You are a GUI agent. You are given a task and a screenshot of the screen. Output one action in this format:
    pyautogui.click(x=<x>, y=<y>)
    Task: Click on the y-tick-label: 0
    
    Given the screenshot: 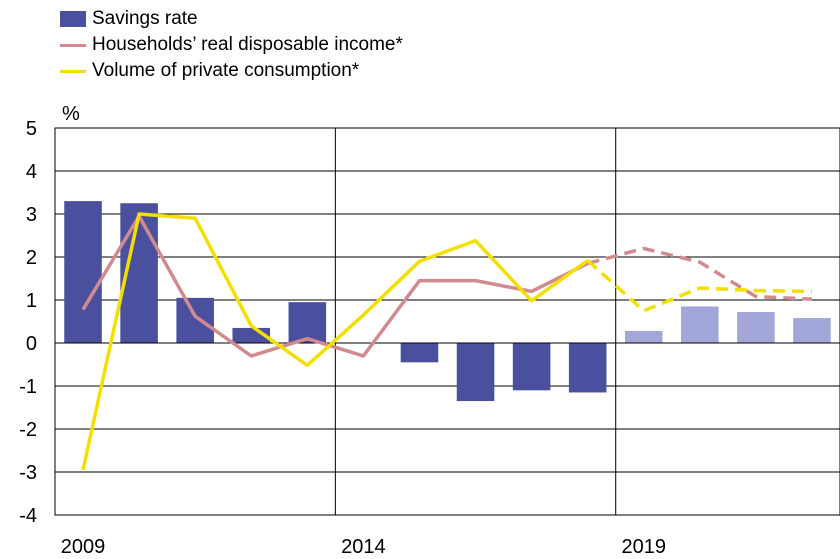 What is the action you would take?
    pyautogui.click(x=31, y=344)
    